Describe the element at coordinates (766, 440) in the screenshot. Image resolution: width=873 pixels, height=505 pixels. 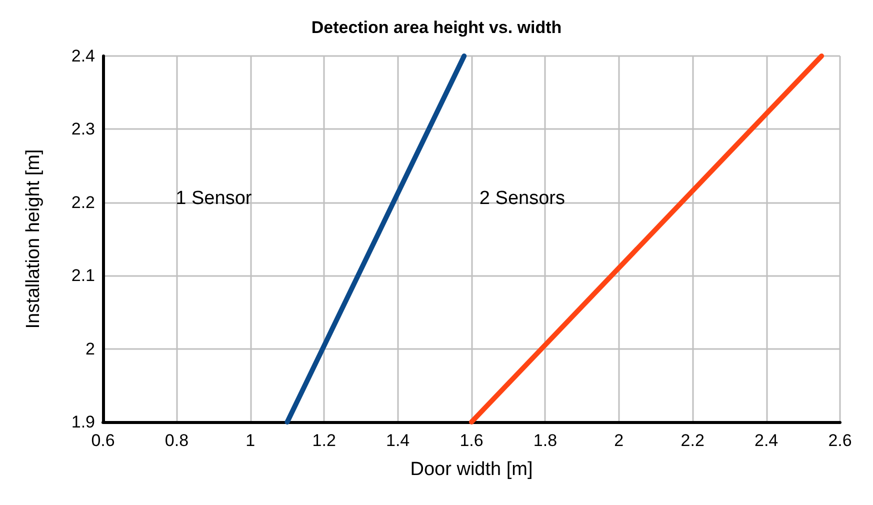
I see `x-tick-label: 2.4` at that location.